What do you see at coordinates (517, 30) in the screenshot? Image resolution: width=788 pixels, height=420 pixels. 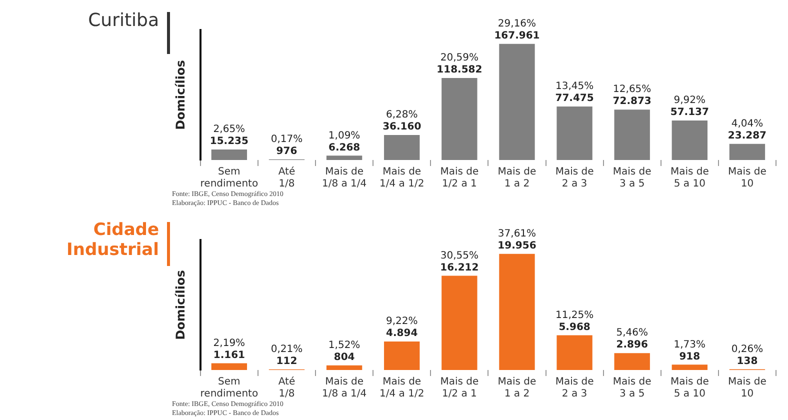 I see `data-label: 29,16% 167.961` at bounding box center [517, 30].